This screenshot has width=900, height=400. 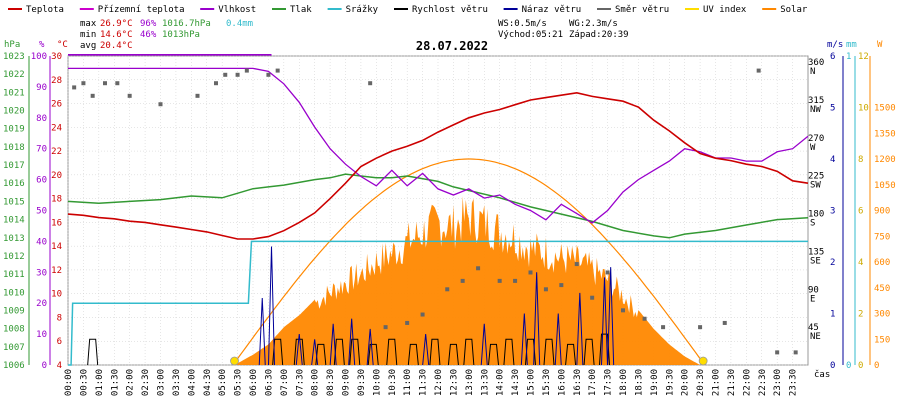 I want to click on tick-solar: 450, so click(x=882, y=289).